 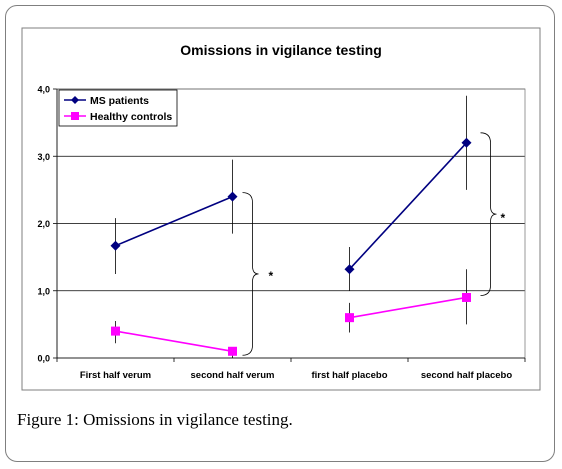 I want to click on x-tick-label: first half placebo, so click(x=349, y=375).